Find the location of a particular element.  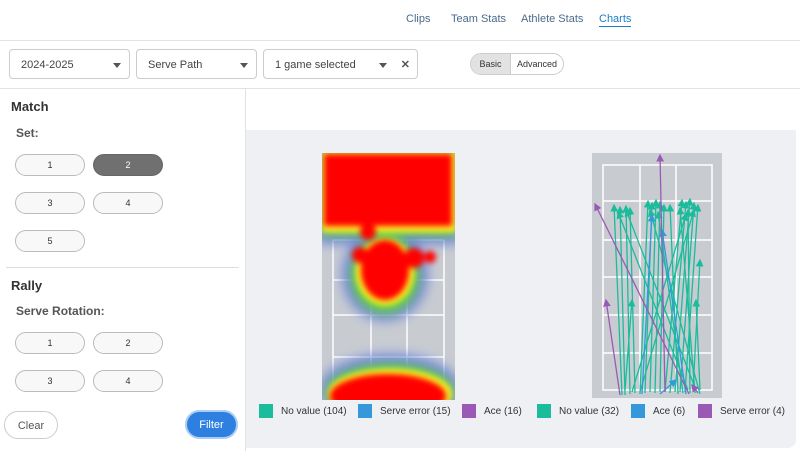

serve-paths is located at coordinates (657, 275).